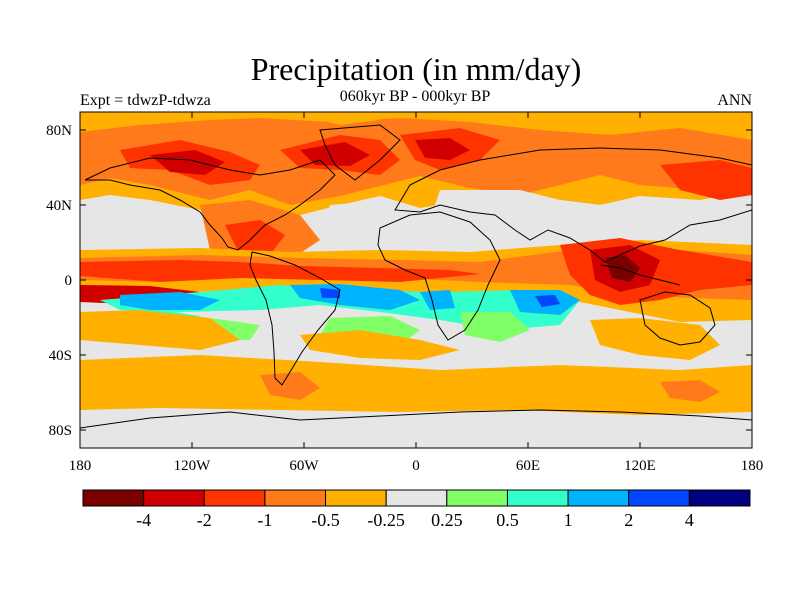 This screenshot has height=600, width=800. I want to click on coastline-africa, so click(439, 276).